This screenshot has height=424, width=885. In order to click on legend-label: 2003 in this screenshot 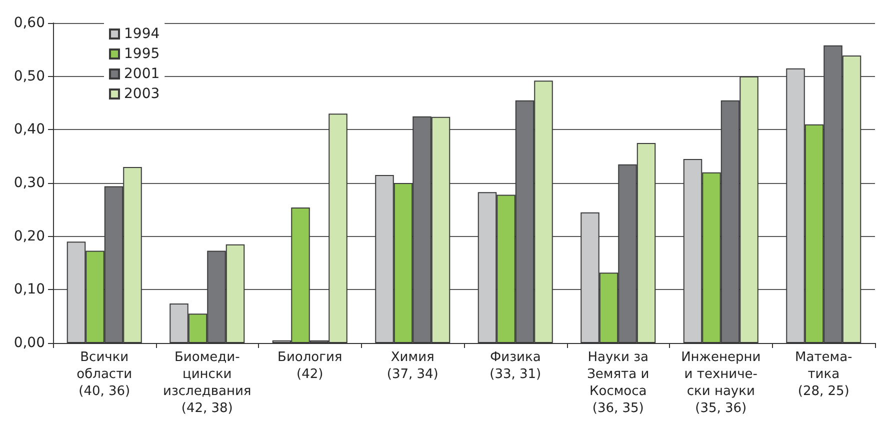, I will do `click(142, 94)`.